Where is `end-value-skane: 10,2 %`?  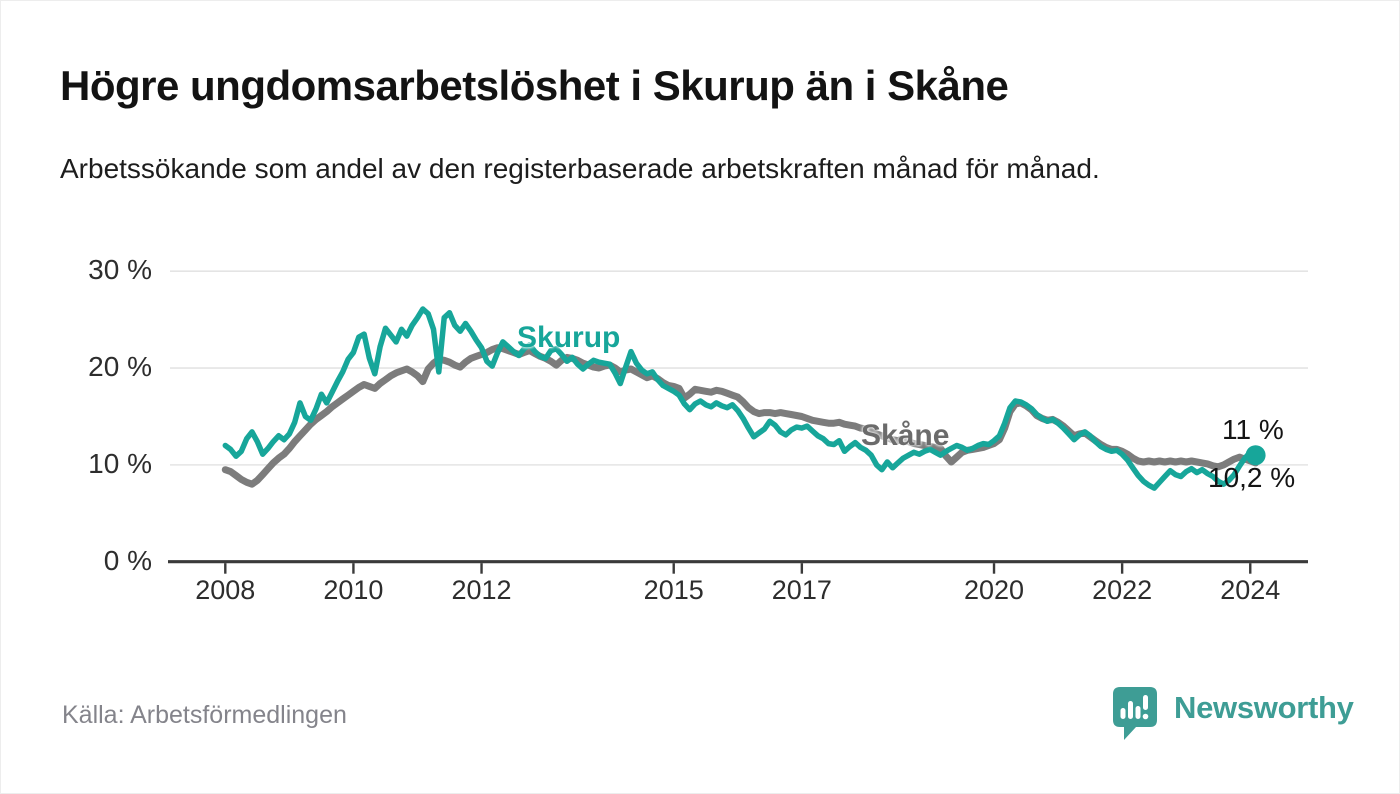 end-value-skane: 10,2 % is located at coordinates (1252, 477).